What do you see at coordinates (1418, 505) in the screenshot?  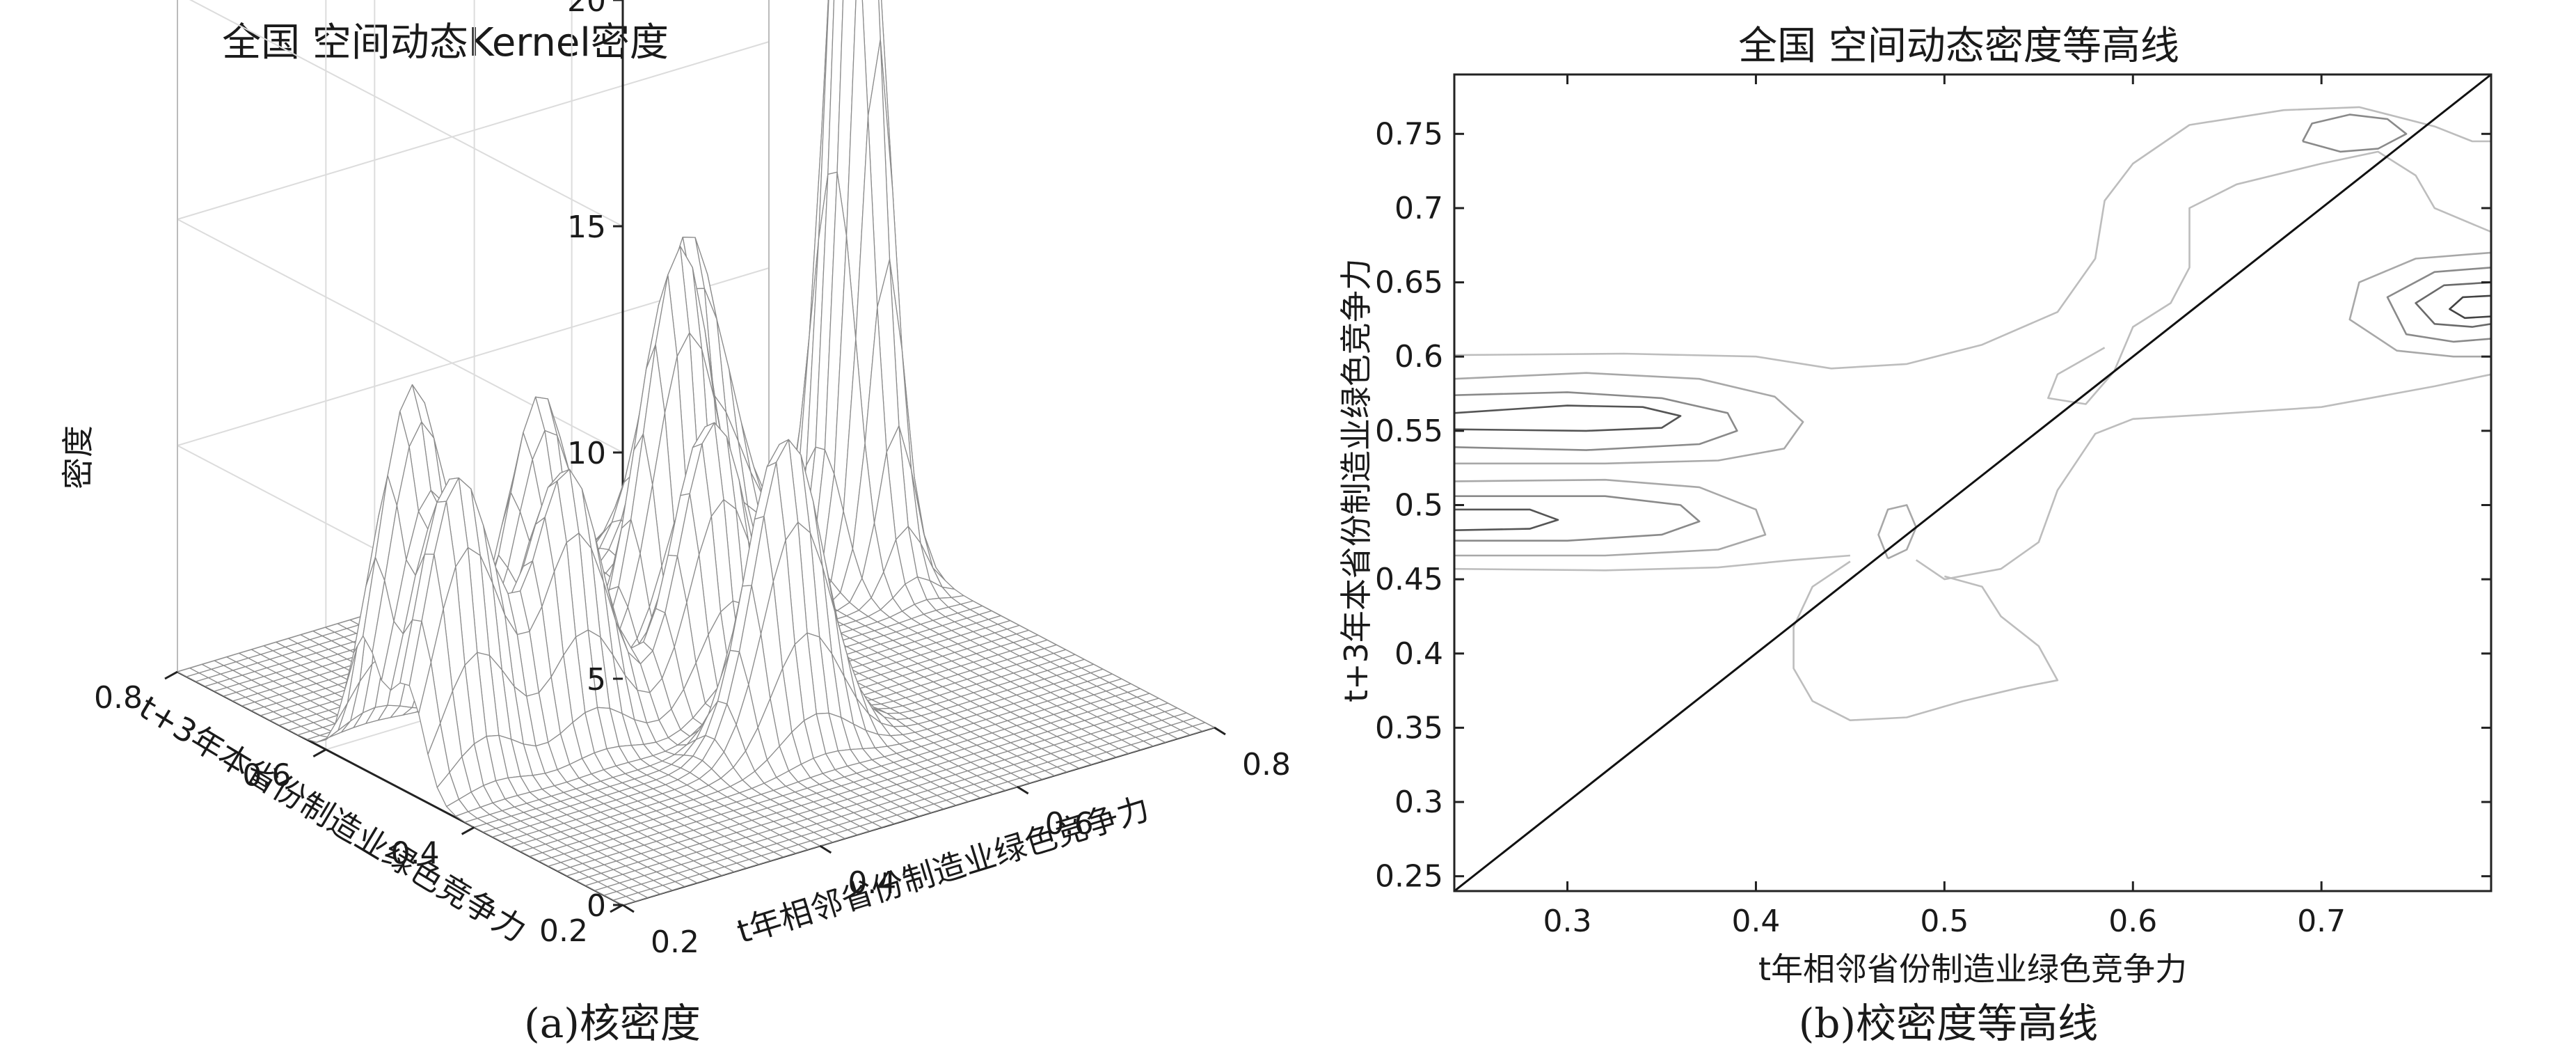 I see `contour-y-tick-label: 0.5` at bounding box center [1418, 505].